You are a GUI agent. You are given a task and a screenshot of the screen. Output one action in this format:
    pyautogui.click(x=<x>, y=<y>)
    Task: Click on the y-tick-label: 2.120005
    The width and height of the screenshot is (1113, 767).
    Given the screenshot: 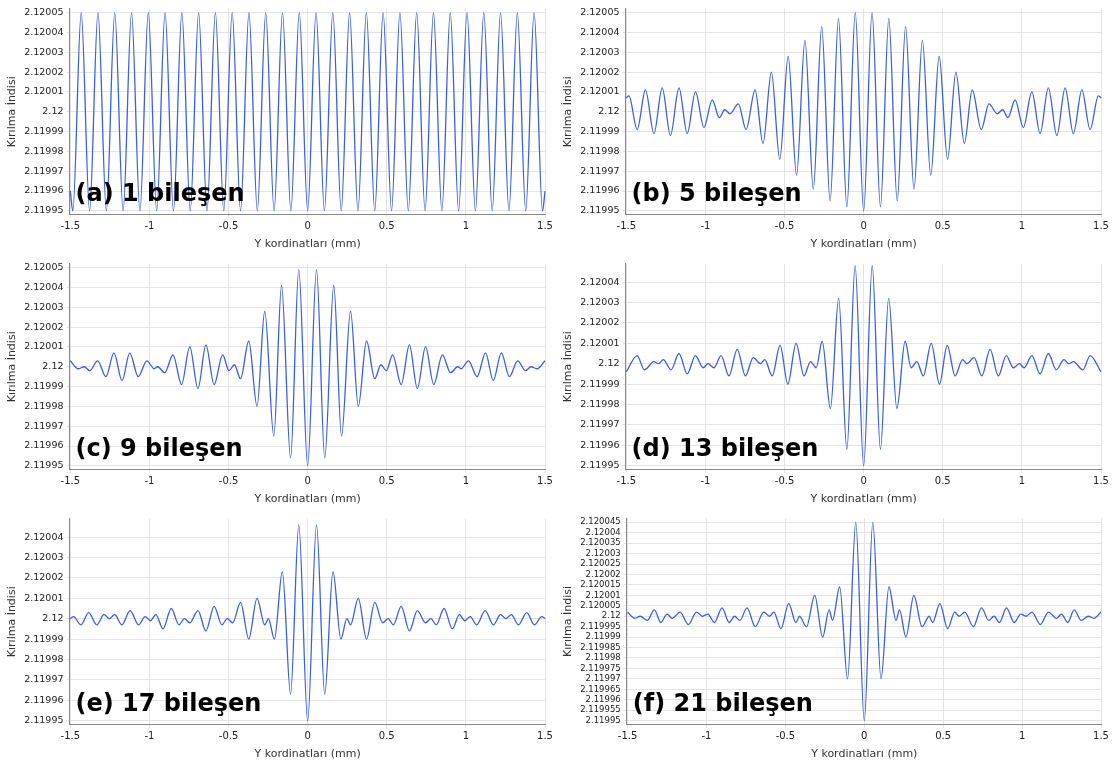 What is the action you would take?
    pyautogui.click(x=600, y=604)
    